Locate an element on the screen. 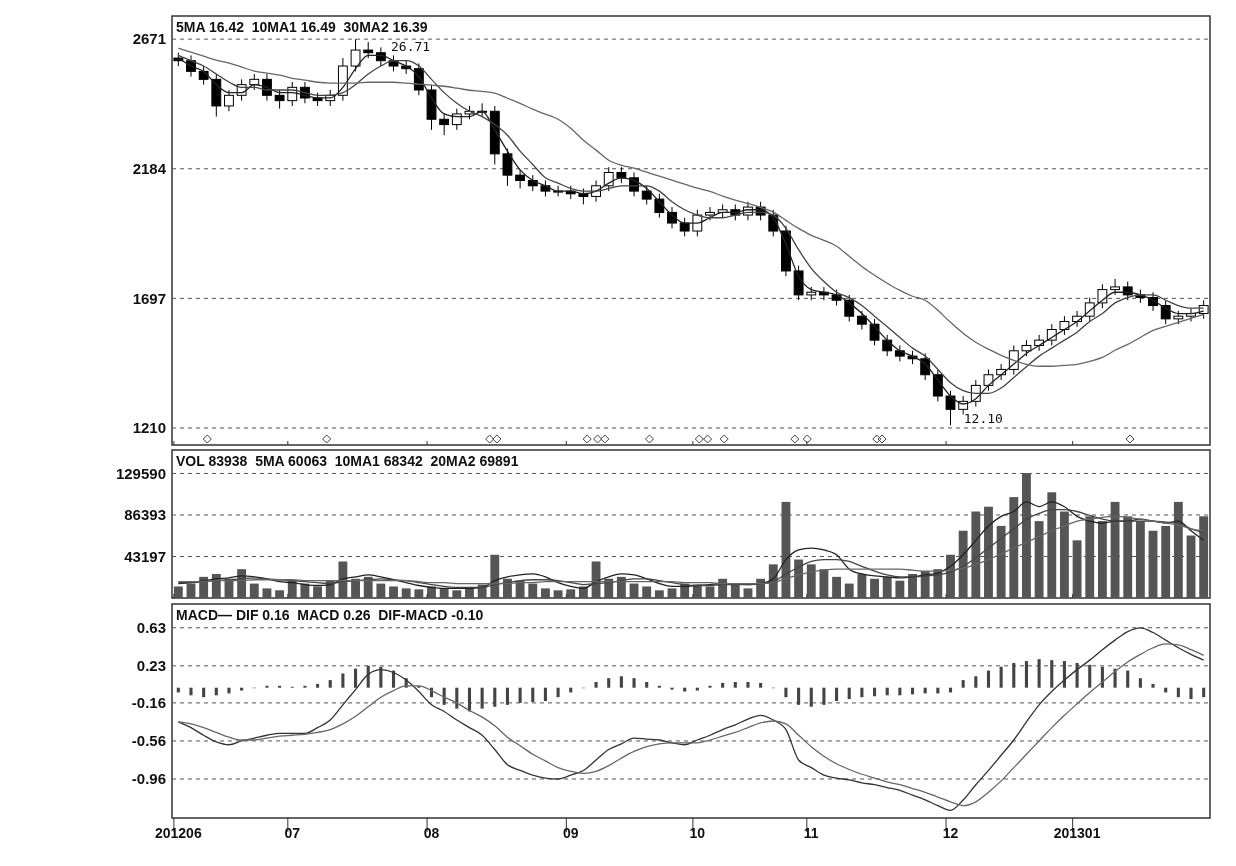 The height and width of the screenshot is (866, 1236). x-tick-label: 09 is located at coordinates (570, 833).